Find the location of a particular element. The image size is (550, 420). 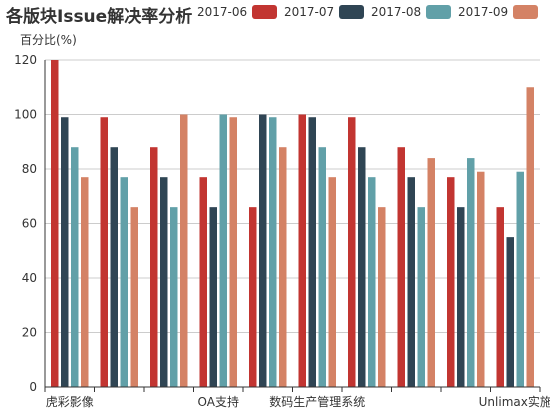

y-tick-label: 0 is located at coordinates (33, 387).